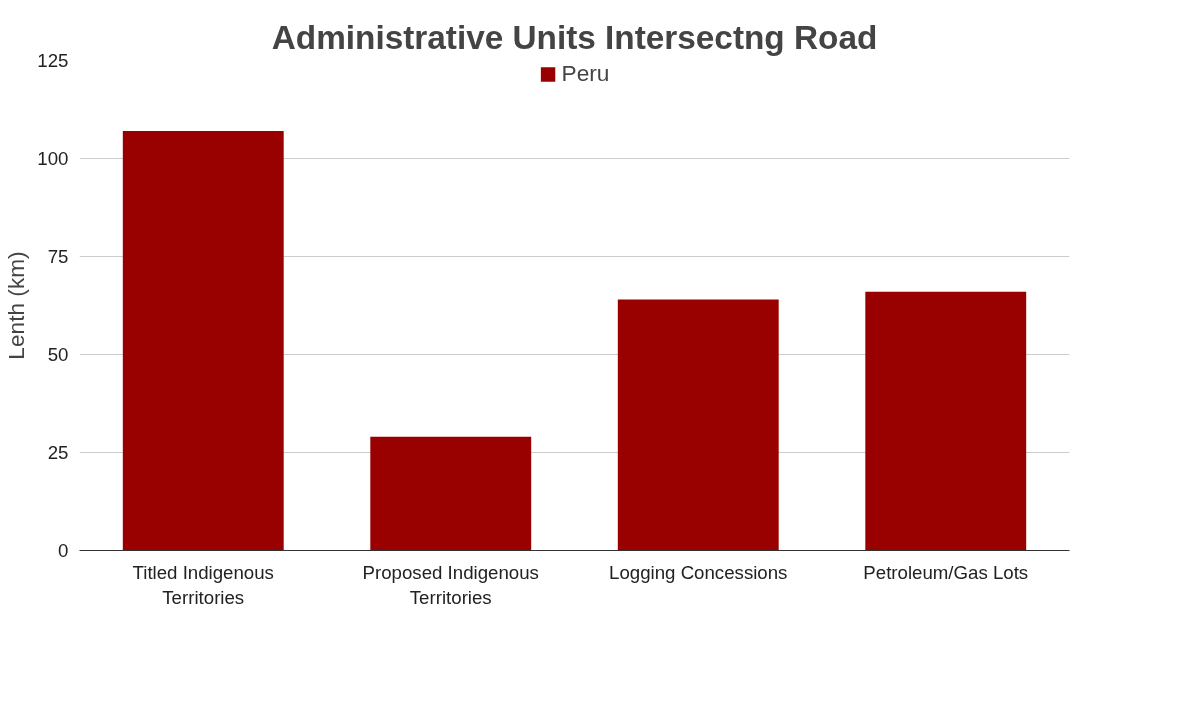 The image size is (1184, 713). I want to click on x-tick-label: Logging Concessions, so click(698, 572).